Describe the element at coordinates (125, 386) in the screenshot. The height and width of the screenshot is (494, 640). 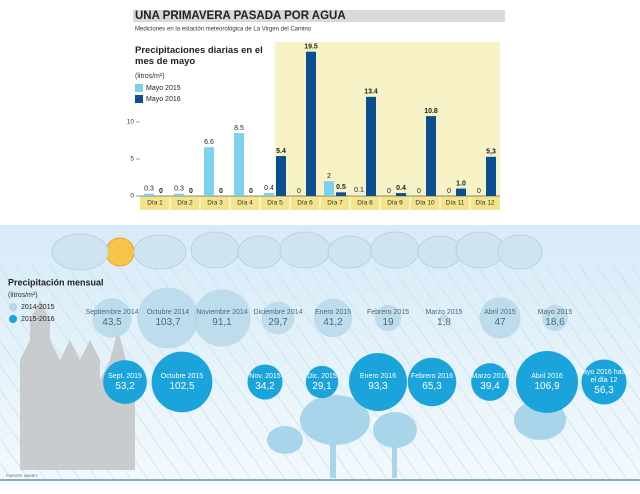
I see `bubble-text: 53,2` at that location.